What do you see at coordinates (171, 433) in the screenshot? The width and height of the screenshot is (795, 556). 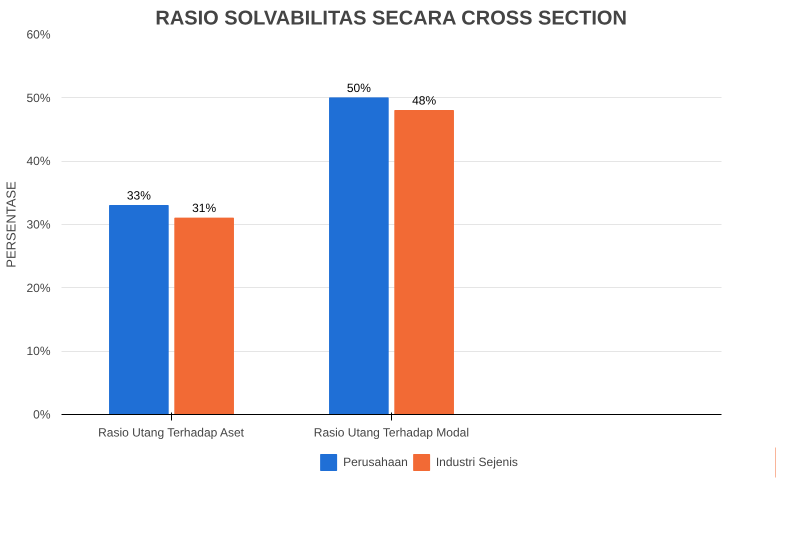 I see `x-tick-label: Rasio Utang Terhadap Aset` at bounding box center [171, 433].